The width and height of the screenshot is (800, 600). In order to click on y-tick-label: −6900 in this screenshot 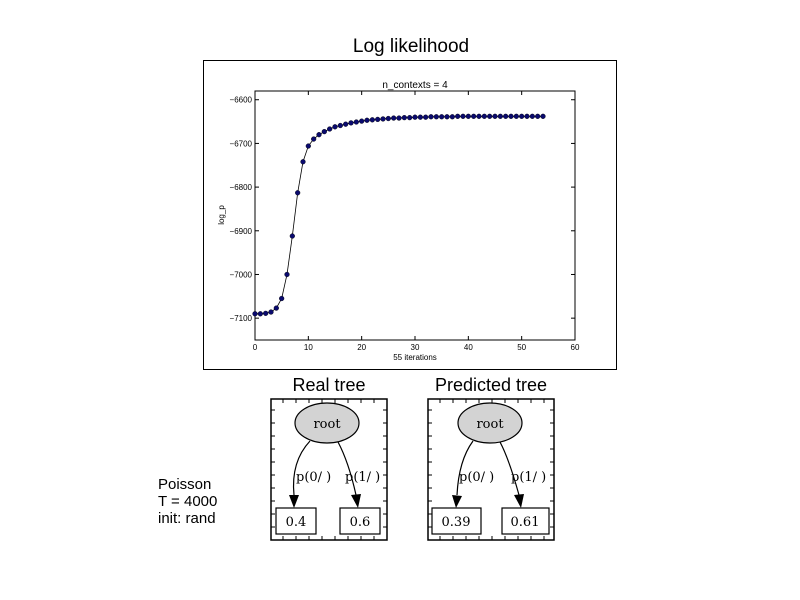, I will do `click(241, 231)`.